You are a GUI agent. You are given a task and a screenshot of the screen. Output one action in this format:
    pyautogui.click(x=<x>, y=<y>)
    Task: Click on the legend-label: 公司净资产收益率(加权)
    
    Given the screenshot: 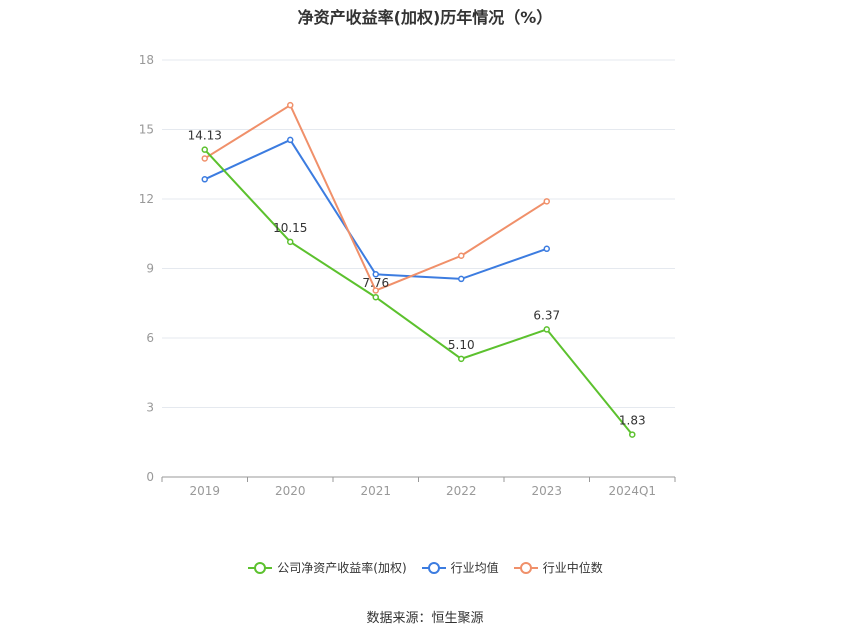 What is the action you would take?
    pyautogui.click(x=342, y=568)
    